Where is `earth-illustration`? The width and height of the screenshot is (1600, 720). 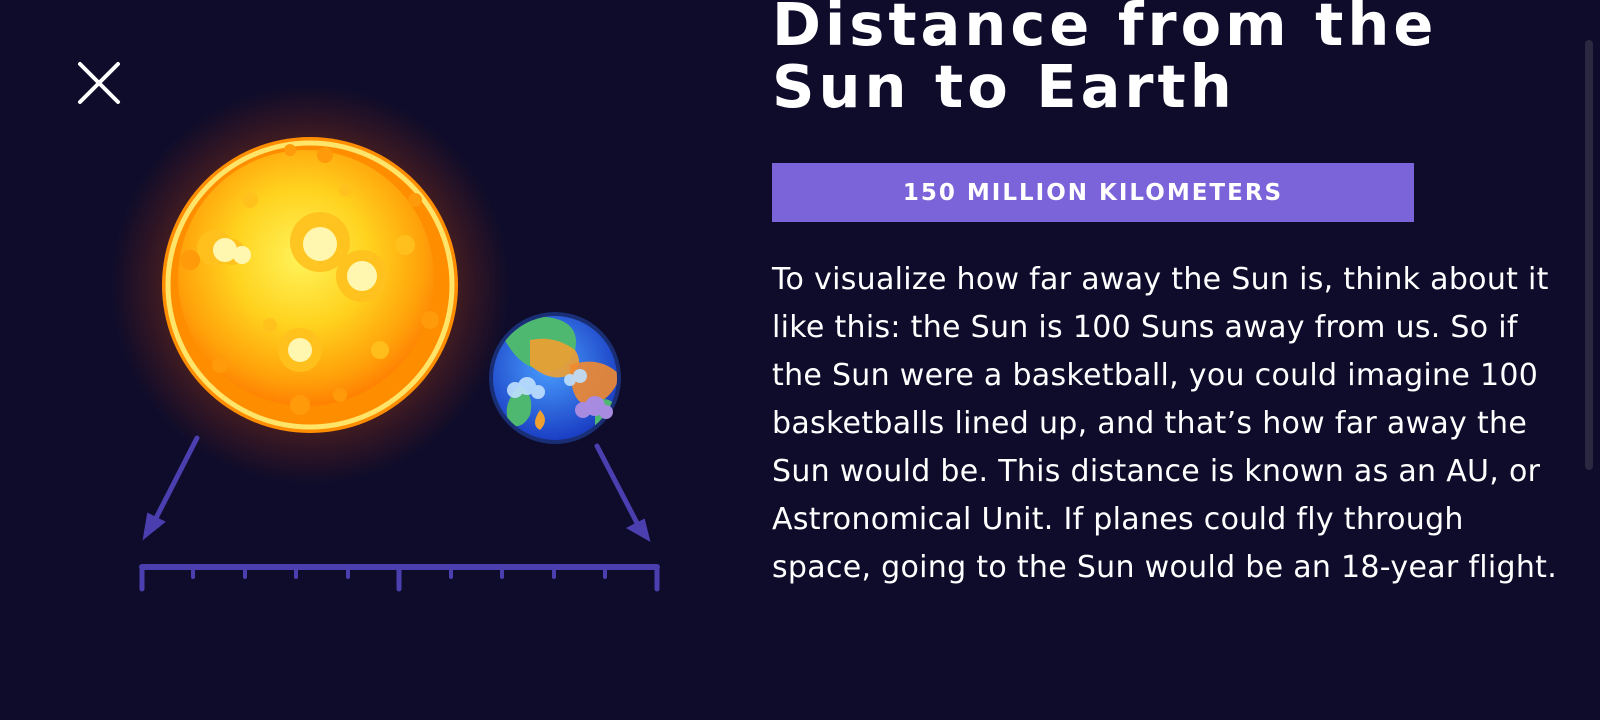 earth-illustration is located at coordinates (555, 378).